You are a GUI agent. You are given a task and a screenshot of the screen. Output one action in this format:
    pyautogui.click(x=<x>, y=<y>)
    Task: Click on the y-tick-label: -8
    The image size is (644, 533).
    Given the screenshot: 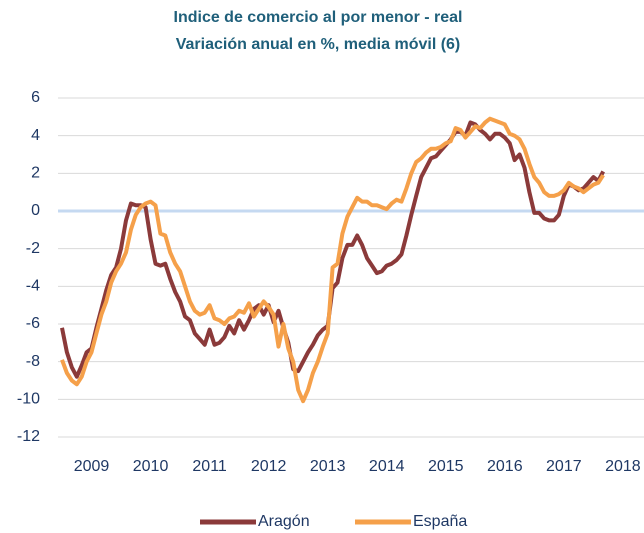 What is the action you would take?
    pyautogui.click(x=33, y=361)
    